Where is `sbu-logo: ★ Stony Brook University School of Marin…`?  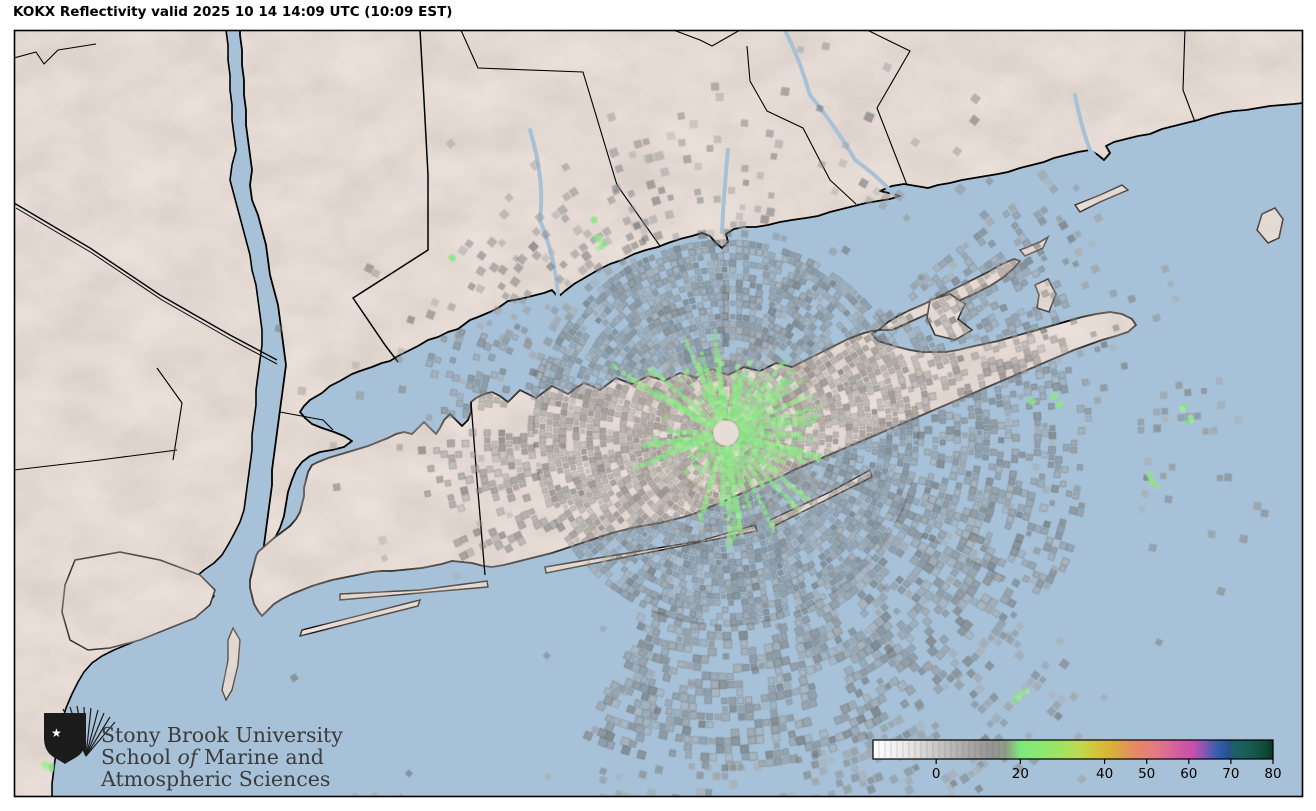
sbu-logo: ★ Stony Brook University School of Marin… is located at coordinates (193, 748).